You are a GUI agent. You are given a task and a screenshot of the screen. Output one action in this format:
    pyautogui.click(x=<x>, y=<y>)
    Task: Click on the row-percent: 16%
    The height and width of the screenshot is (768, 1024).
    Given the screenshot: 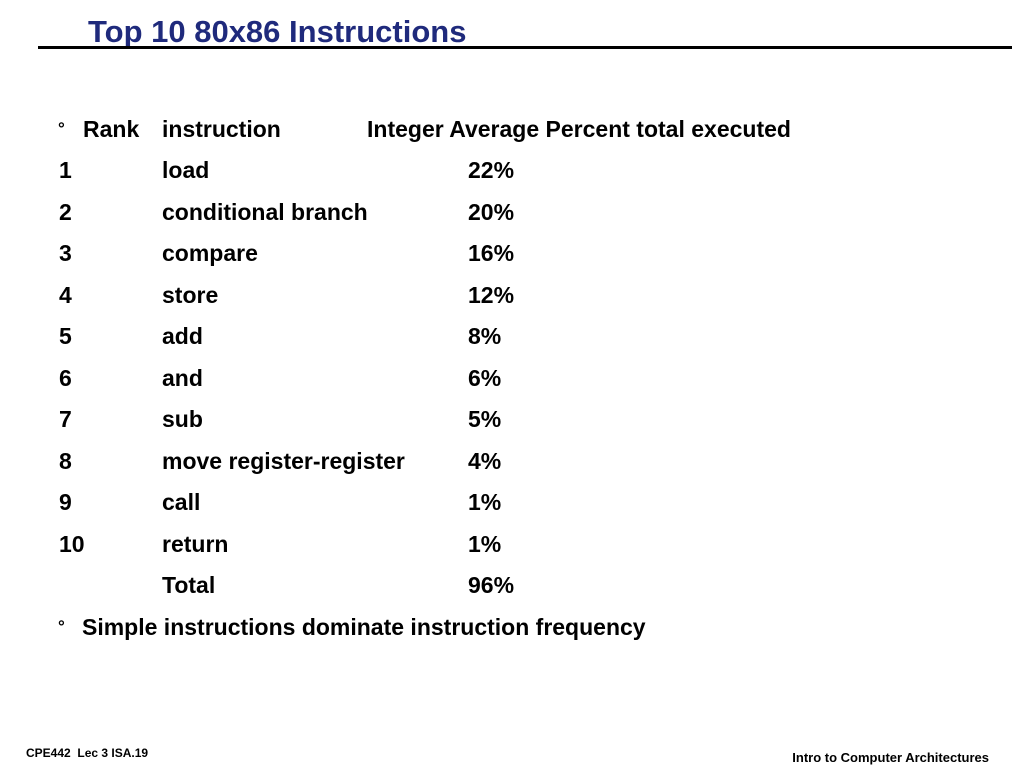 What is the action you would take?
    pyautogui.click(x=491, y=253)
    